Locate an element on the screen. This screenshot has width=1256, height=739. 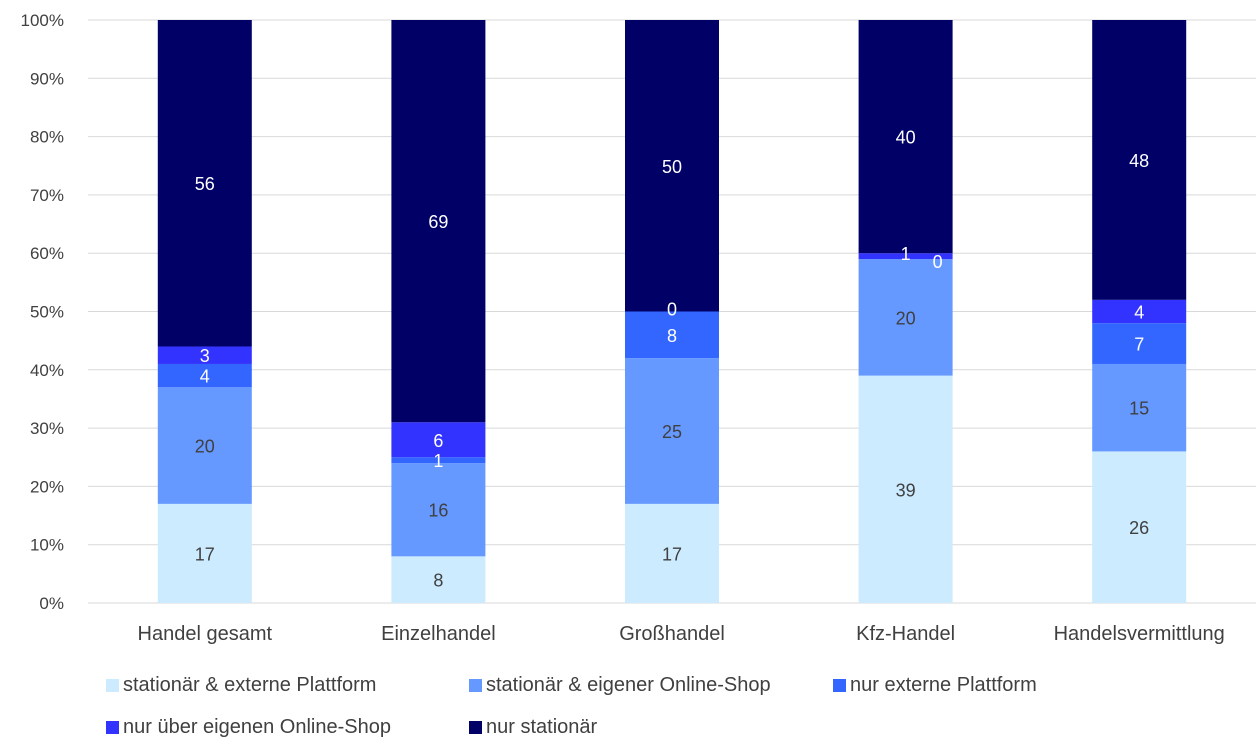
x-category-label: Kfz-Handel is located at coordinates (905, 634).